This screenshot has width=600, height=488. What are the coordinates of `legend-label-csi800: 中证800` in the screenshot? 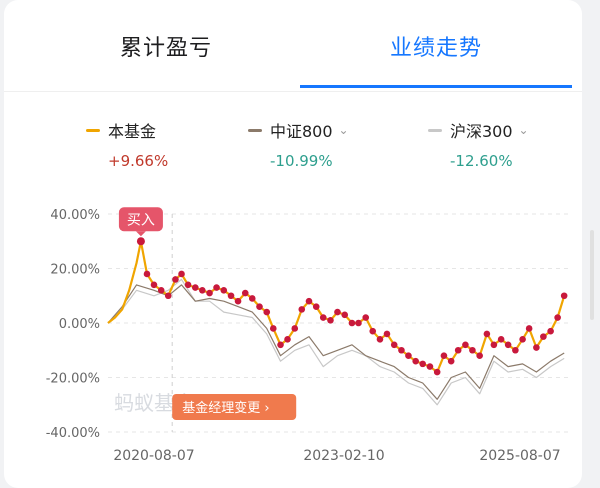 It's located at (301, 131).